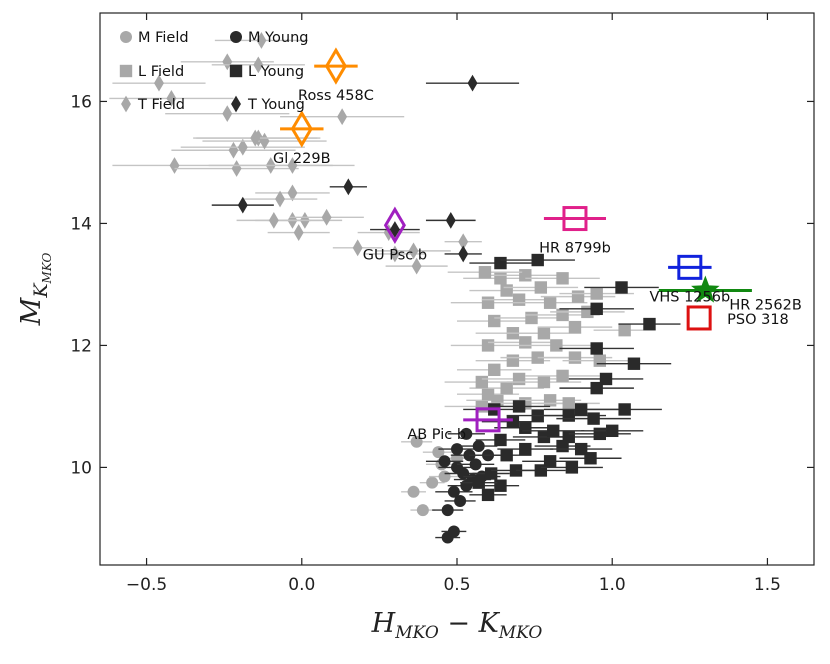 This screenshot has height=664, width=830. Describe the element at coordinates (81, 468) in the screenshot. I see `y-tick-label: 10` at that location.